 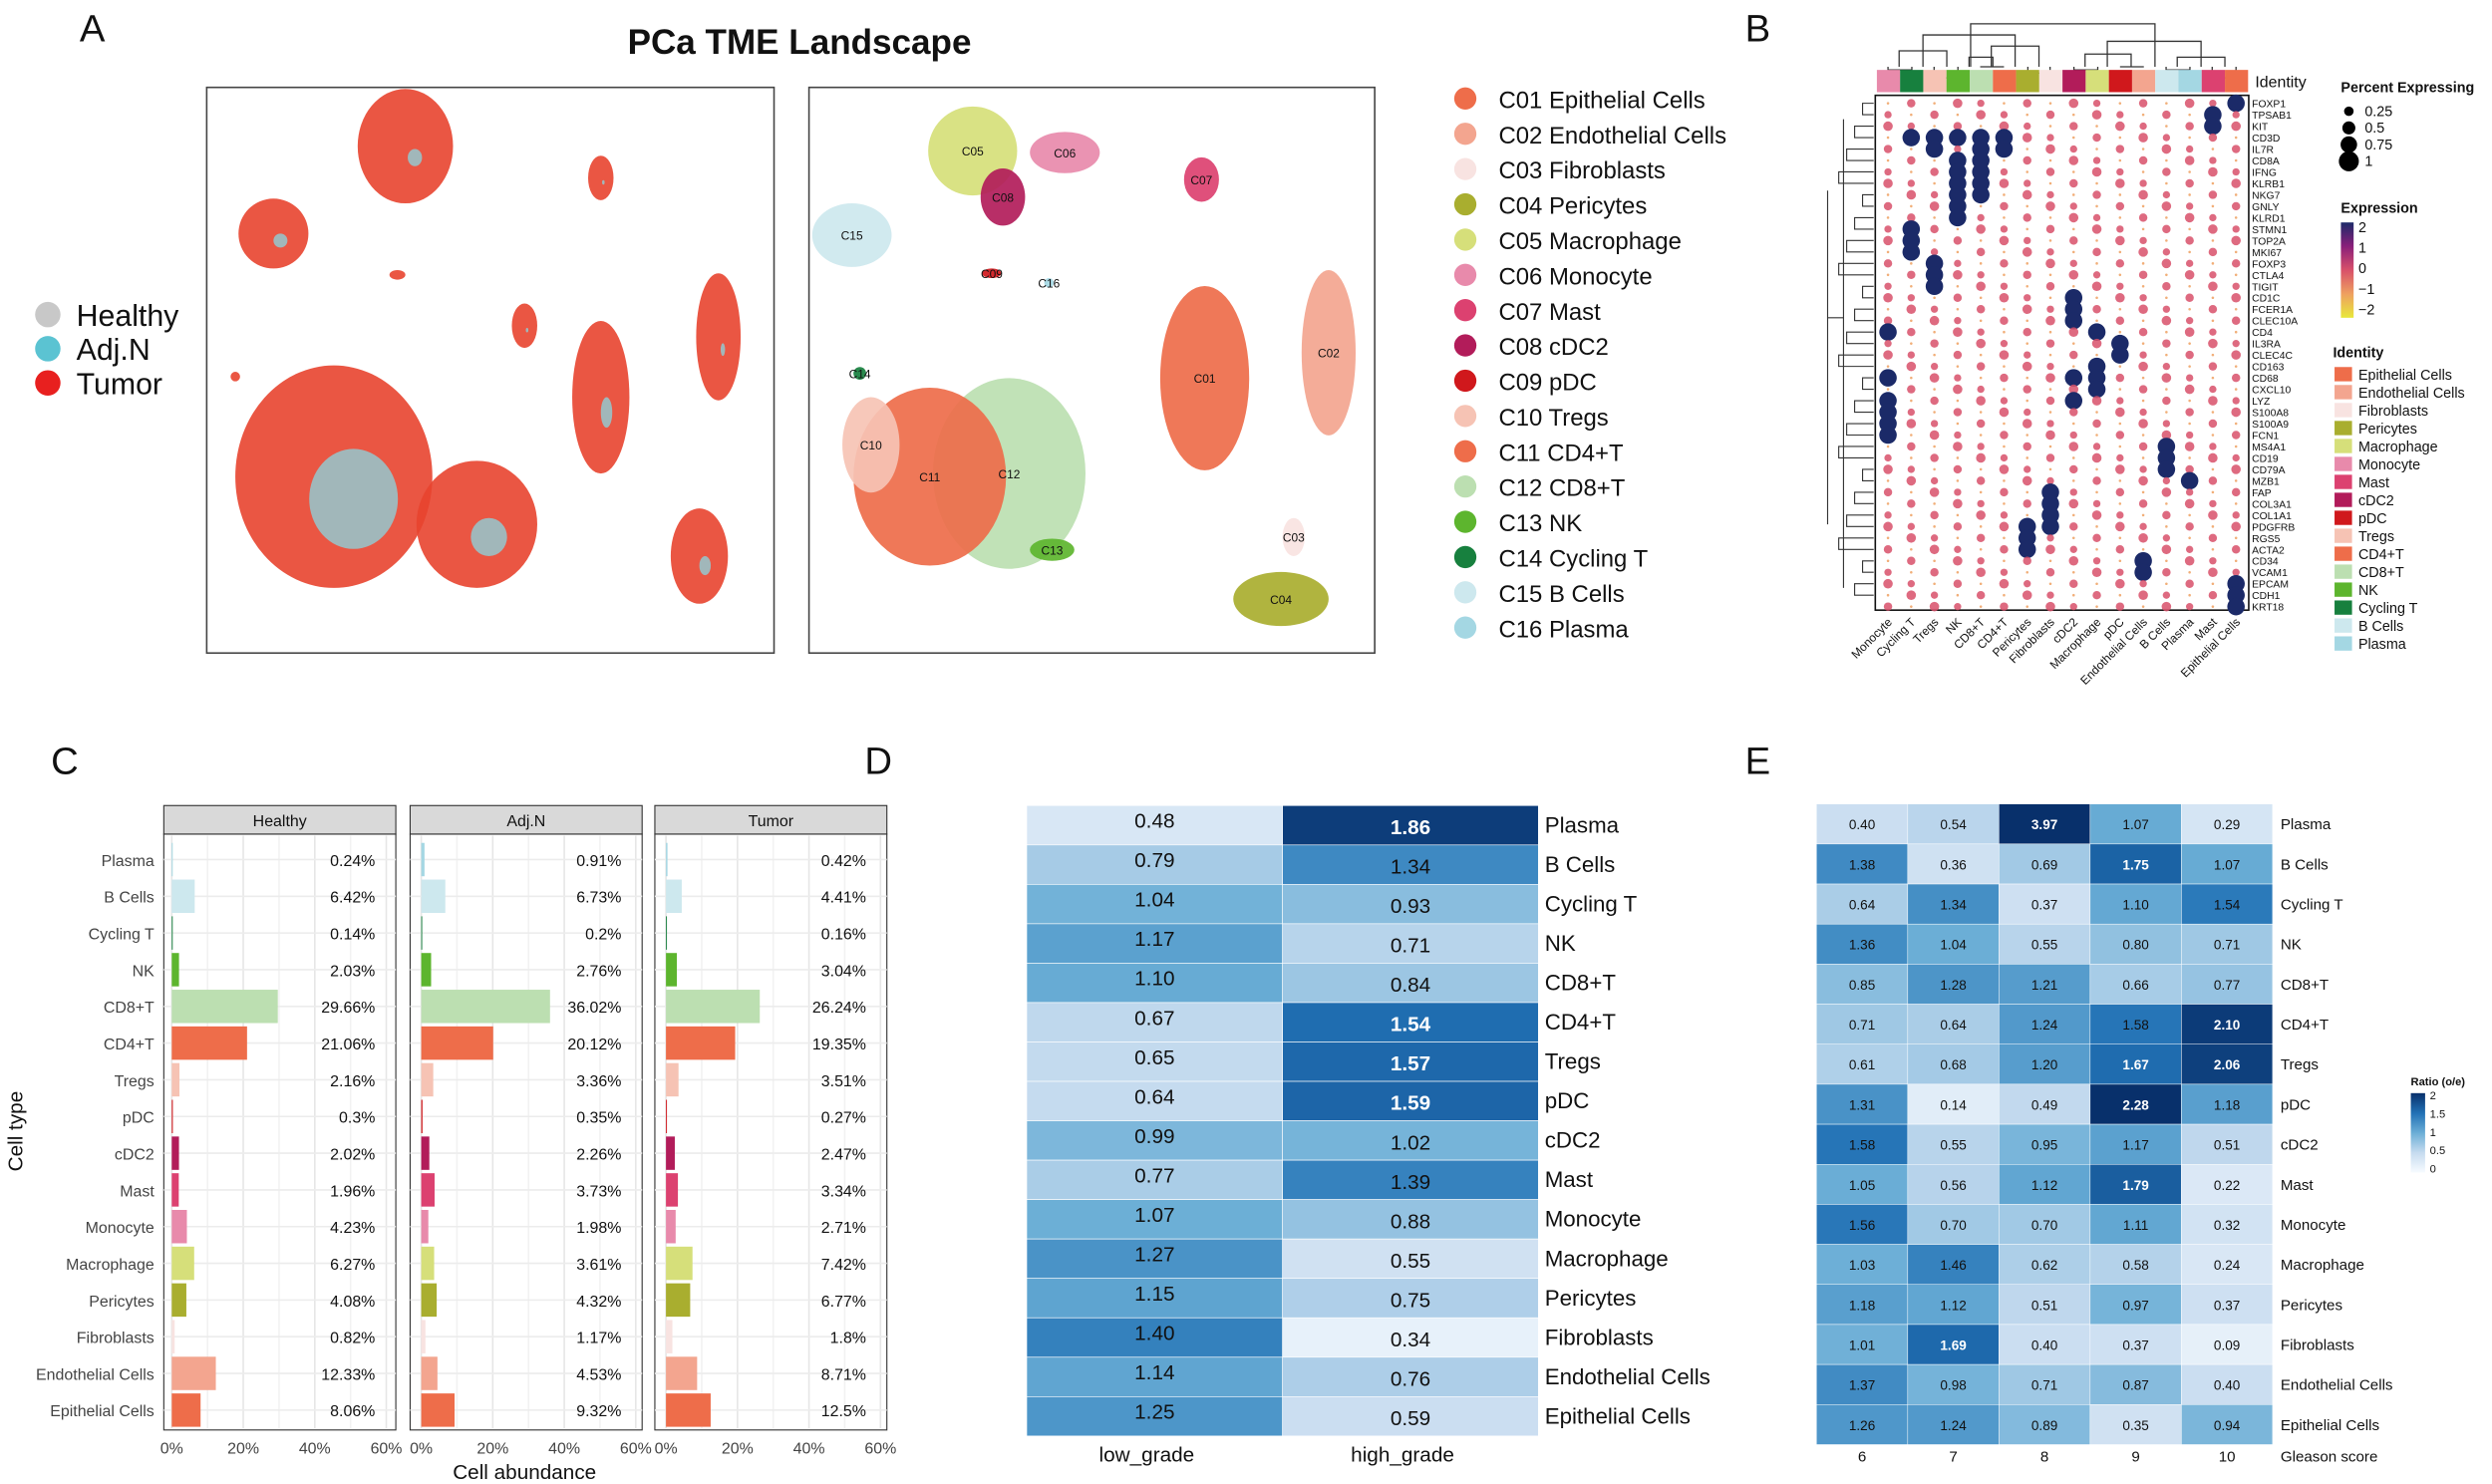 What do you see at coordinates (2329, 1457) in the screenshot?
I see `x-axis-title: Gleason score` at bounding box center [2329, 1457].